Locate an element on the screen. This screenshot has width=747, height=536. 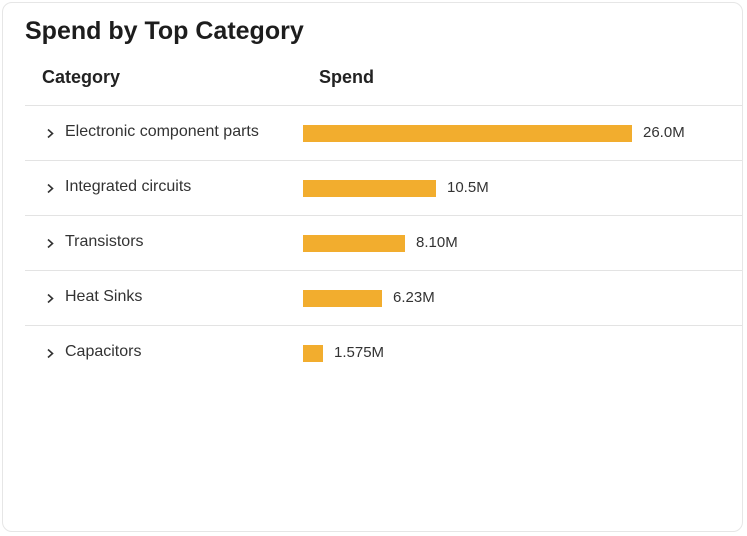
category-label: Heat Sinks is located at coordinates (104, 296).